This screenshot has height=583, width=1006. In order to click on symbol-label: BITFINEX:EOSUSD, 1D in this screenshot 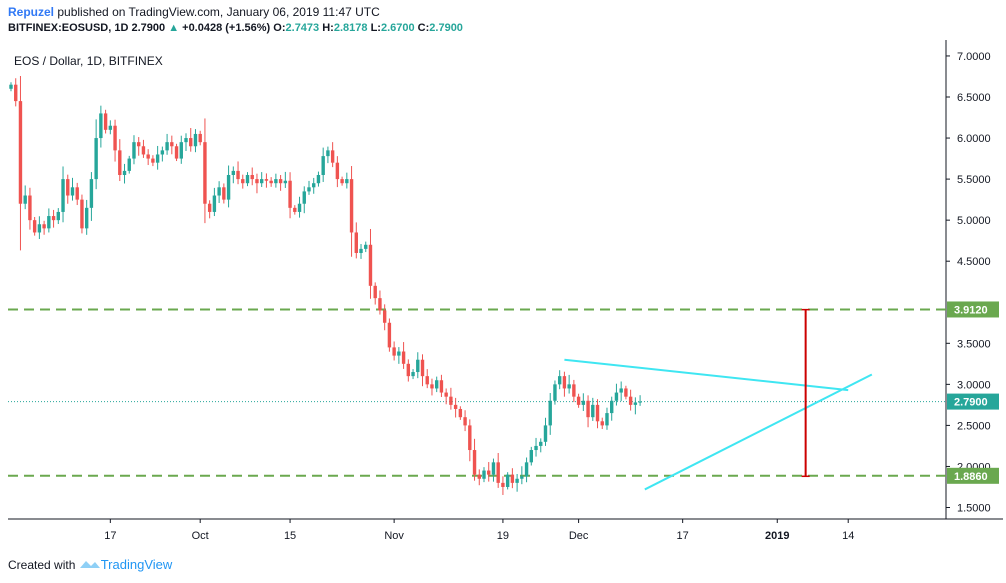, I will do `click(68, 28)`.